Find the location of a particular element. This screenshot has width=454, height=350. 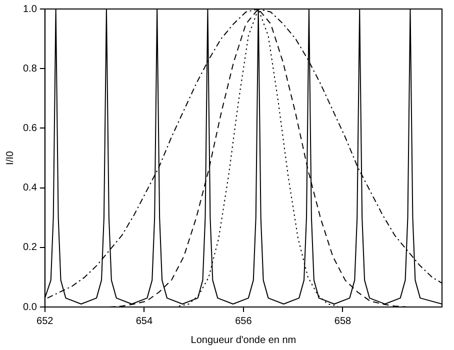

x-tick-label: 654 is located at coordinates (144, 321).